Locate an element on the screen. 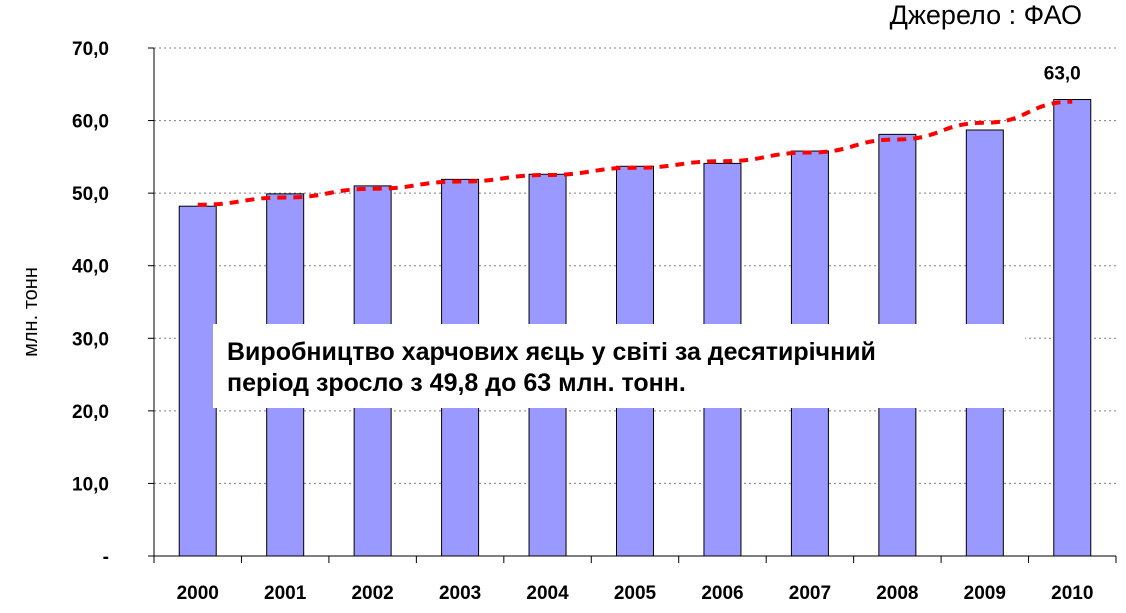 Image resolution: width=1126 pixels, height=613 pixels. x-tick-label: 2001 is located at coordinates (285, 593).